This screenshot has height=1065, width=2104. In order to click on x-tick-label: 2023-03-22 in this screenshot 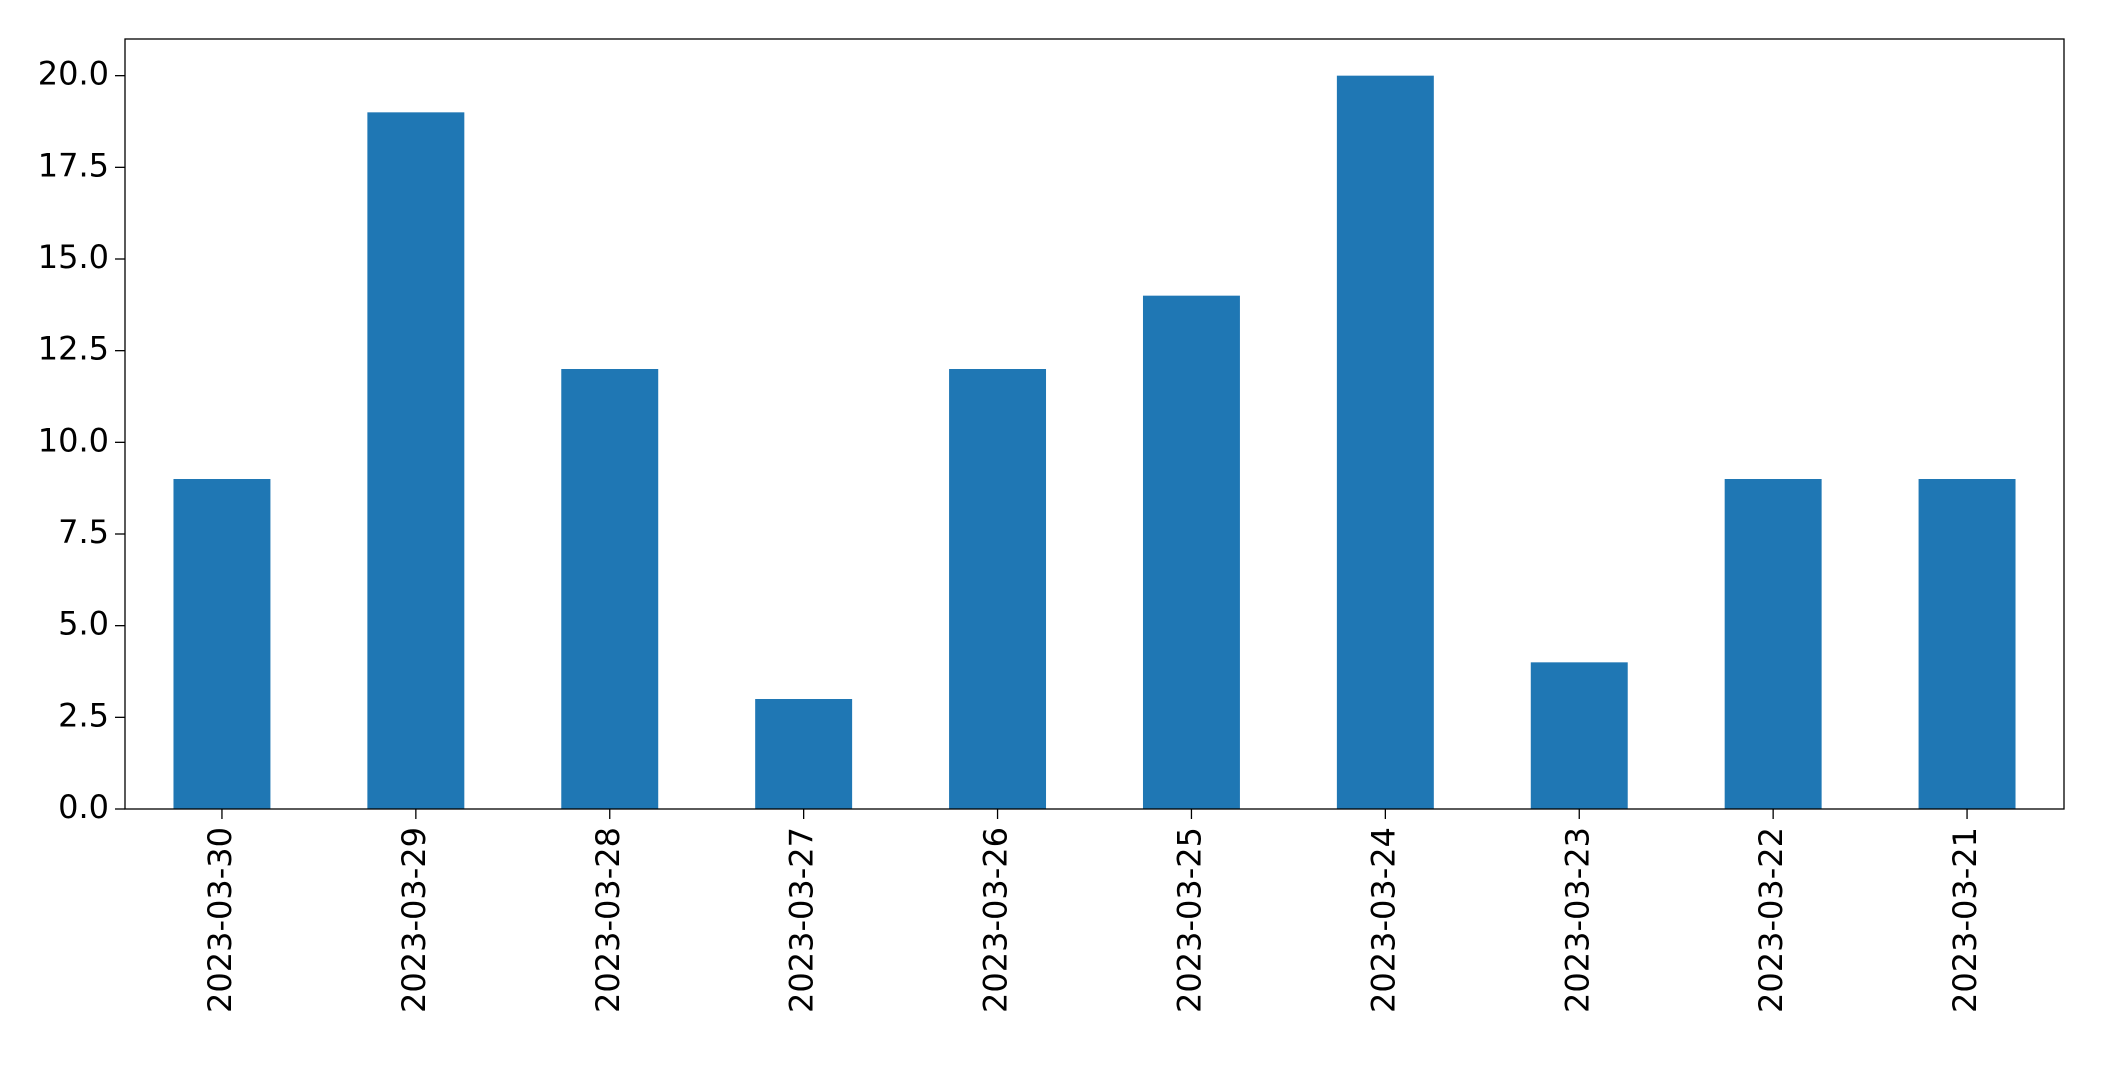, I will do `click(1771, 920)`.